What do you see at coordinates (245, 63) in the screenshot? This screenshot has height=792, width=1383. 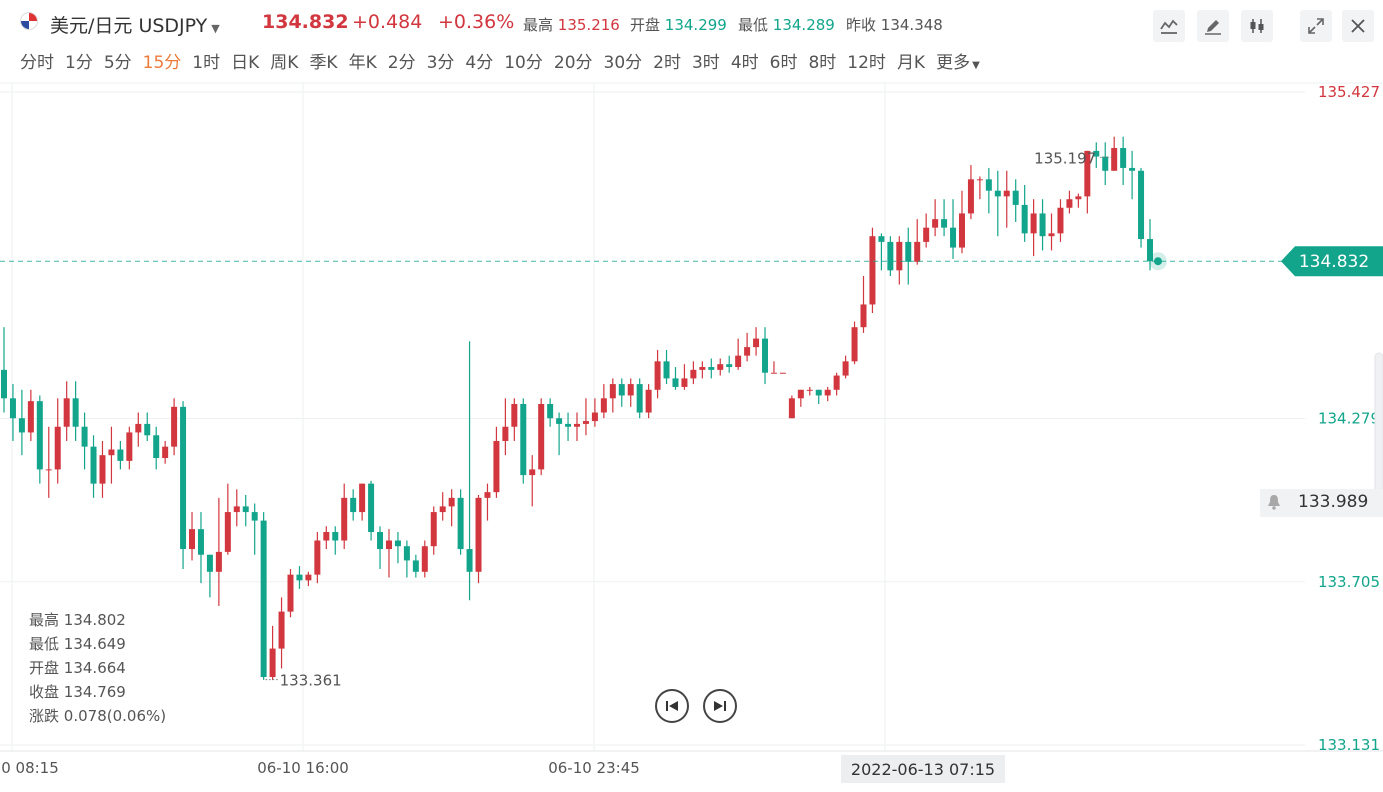 I see `period-tab: 日K` at bounding box center [245, 63].